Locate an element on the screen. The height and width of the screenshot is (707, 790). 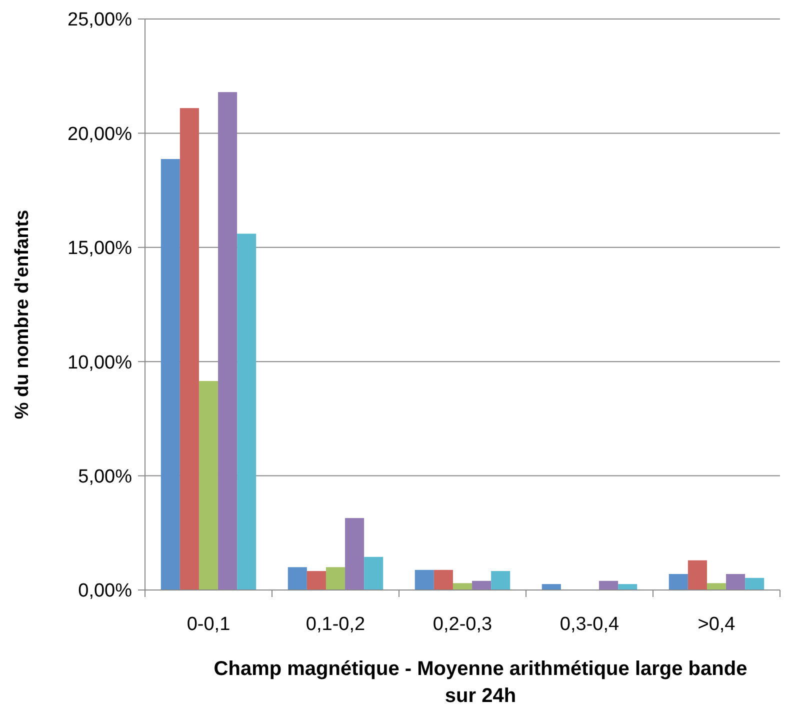
y-tick-label: 25,00% is located at coordinates (100, 20).